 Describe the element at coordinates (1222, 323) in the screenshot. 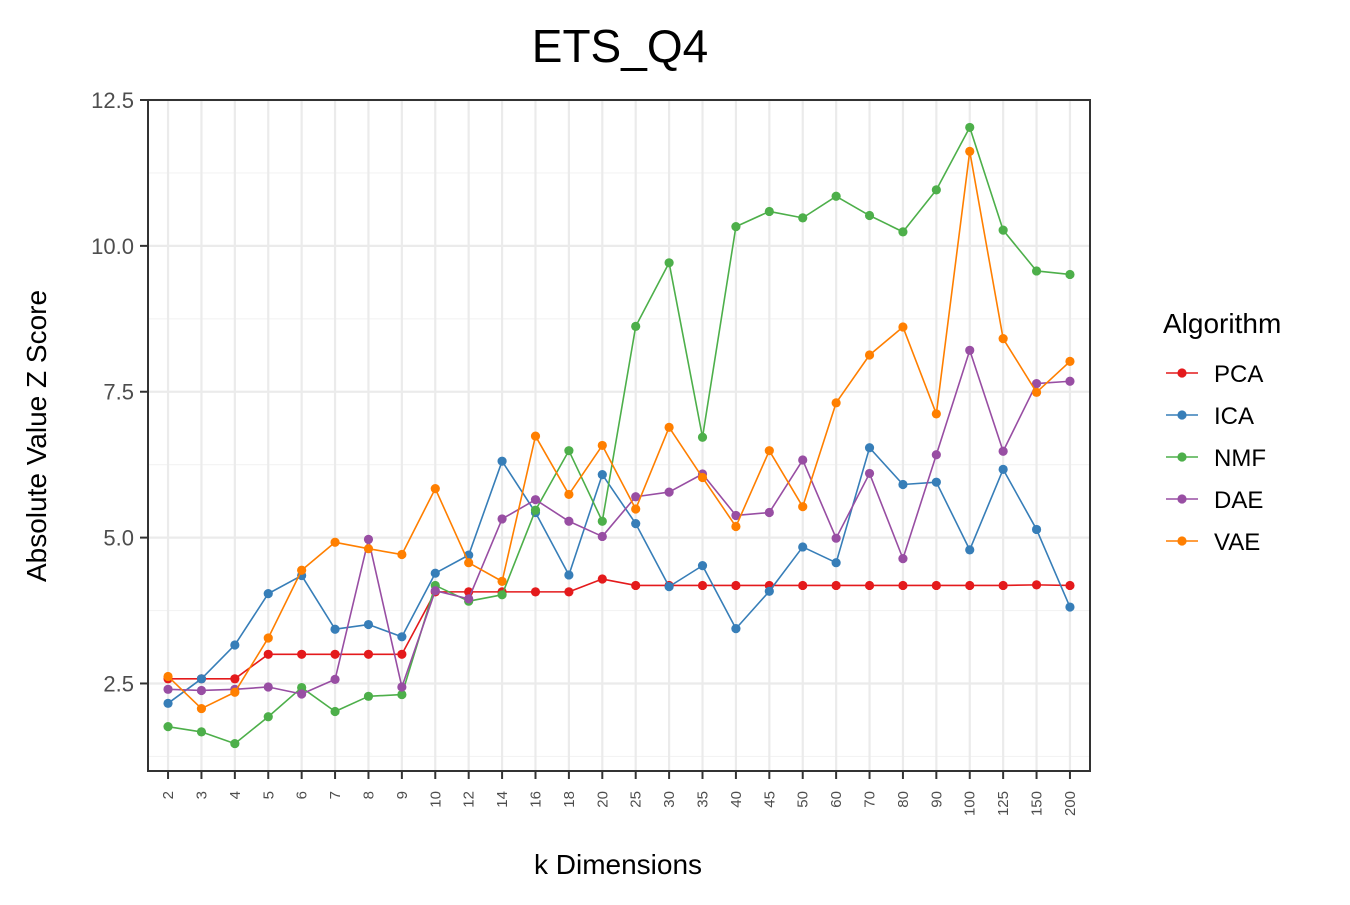

I see `legend-title: Algorithm` at that location.